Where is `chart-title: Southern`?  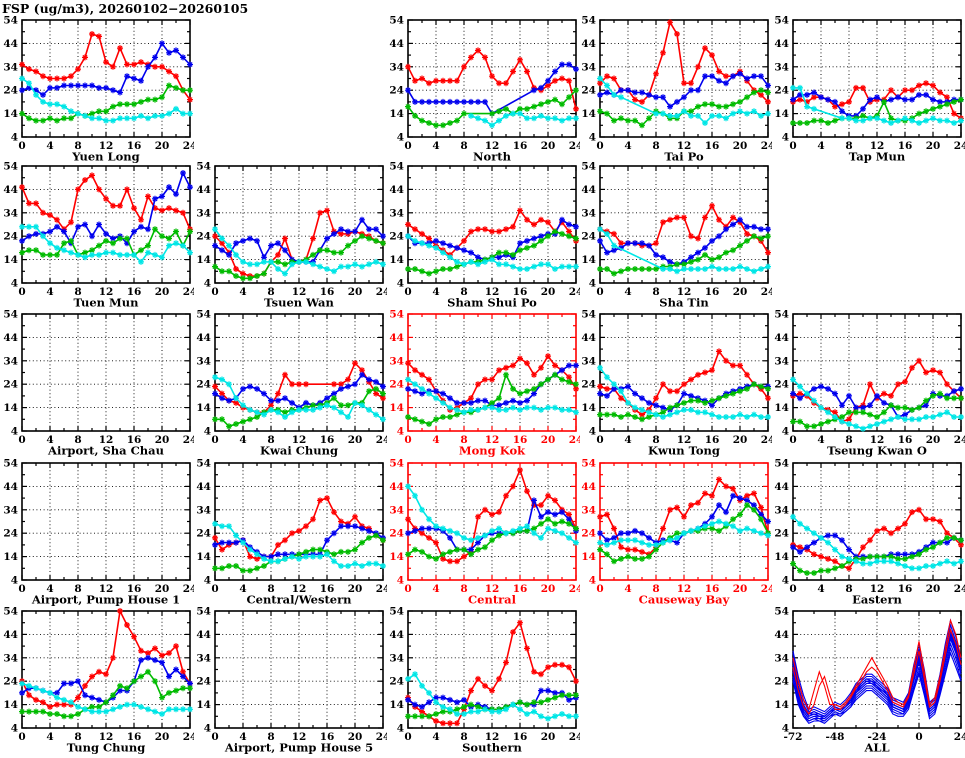
chart-title: Southern is located at coordinates (492, 748).